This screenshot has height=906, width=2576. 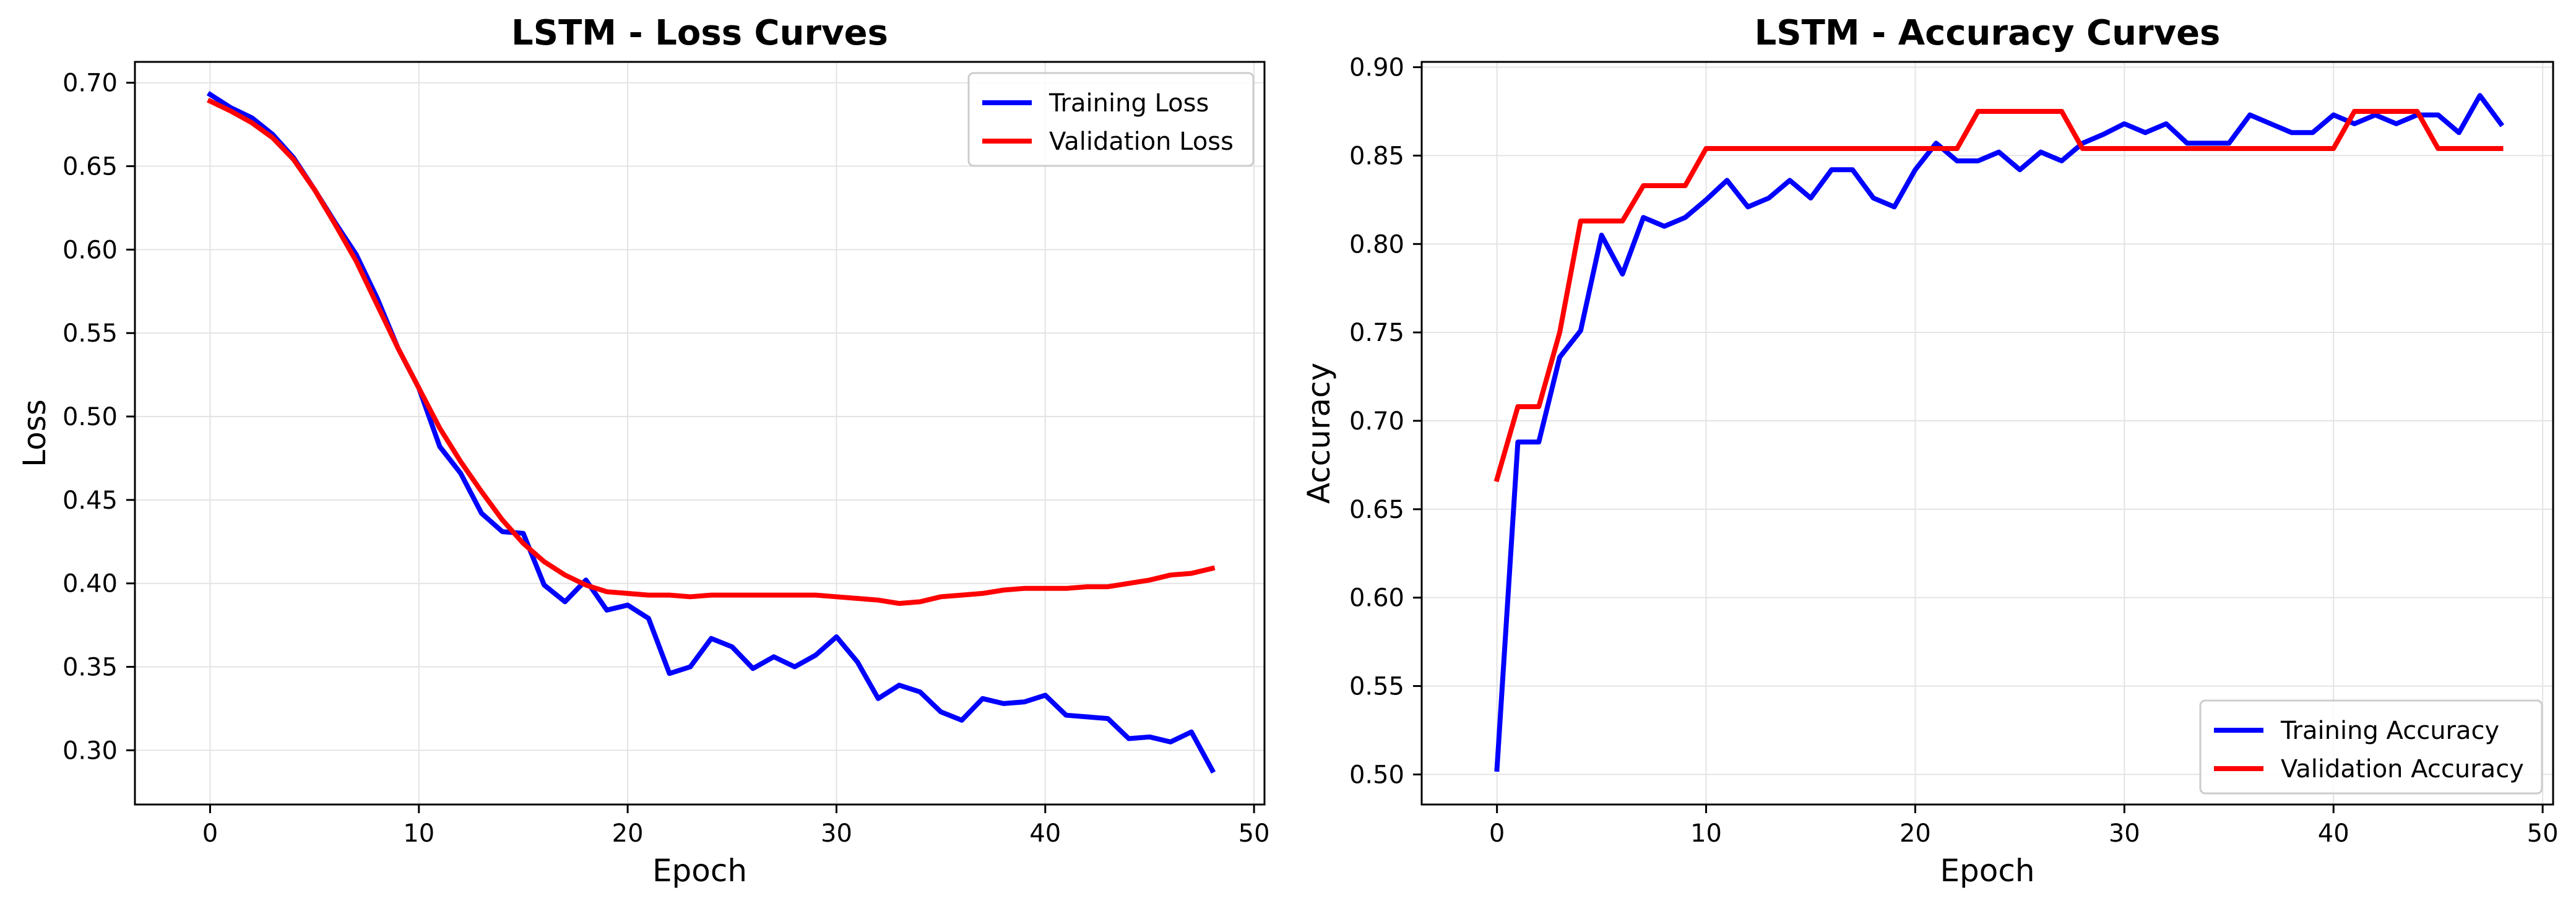 I want to click on accuracy-chart-title: LSTM - Accuracy Curves, so click(x=1988, y=33).